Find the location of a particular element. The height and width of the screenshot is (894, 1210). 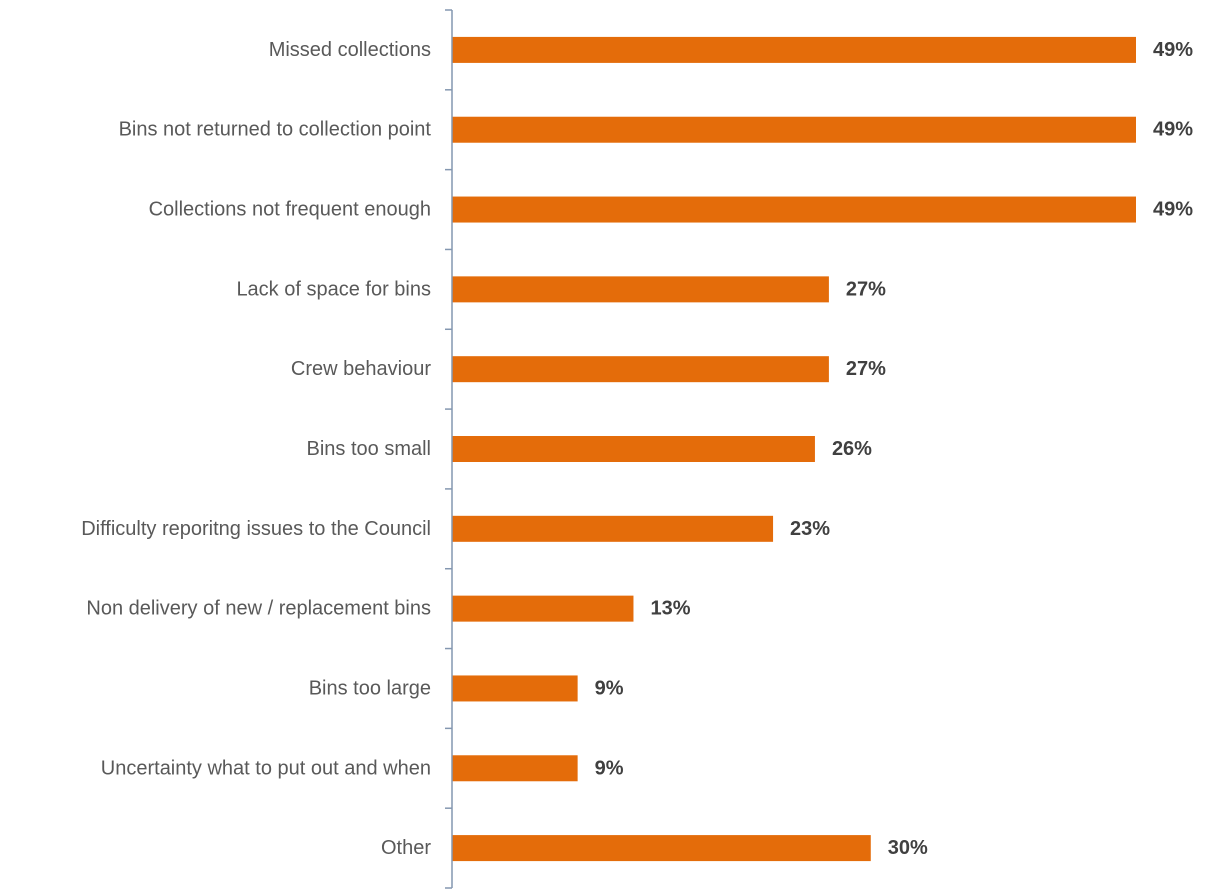

category-label: Bins too small is located at coordinates (369, 449).